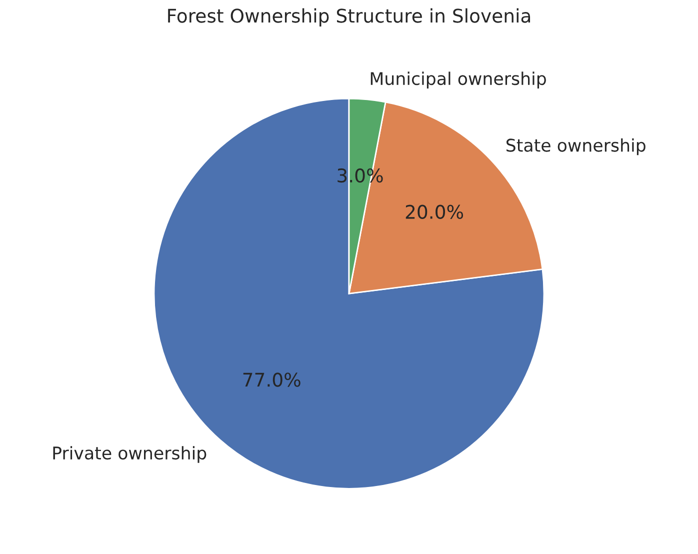  I want to click on data-label: 77.0%, so click(271, 379).